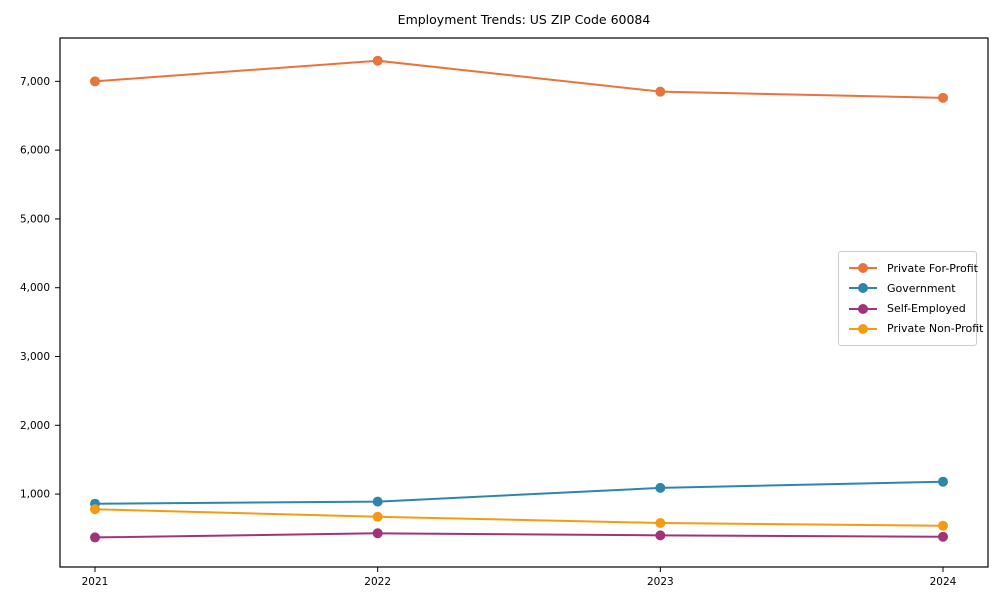 This screenshot has width=1000, height=600. I want to click on y-tick-label: 6,000, so click(35, 151).